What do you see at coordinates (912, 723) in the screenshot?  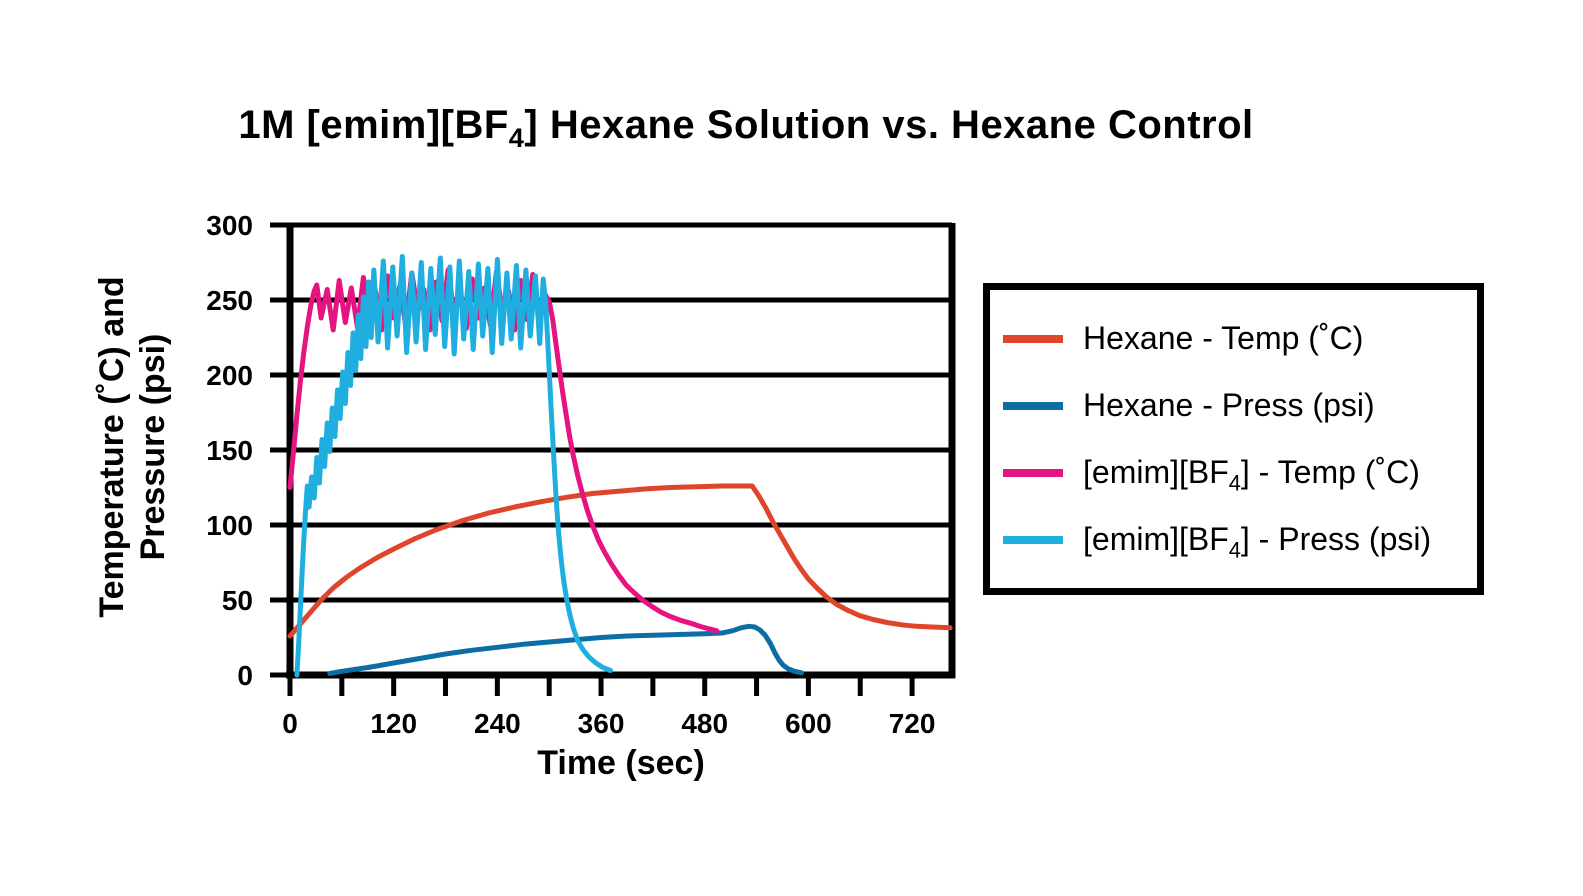 I see `x-tick-label-720: 720` at bounding box center [912, 723].